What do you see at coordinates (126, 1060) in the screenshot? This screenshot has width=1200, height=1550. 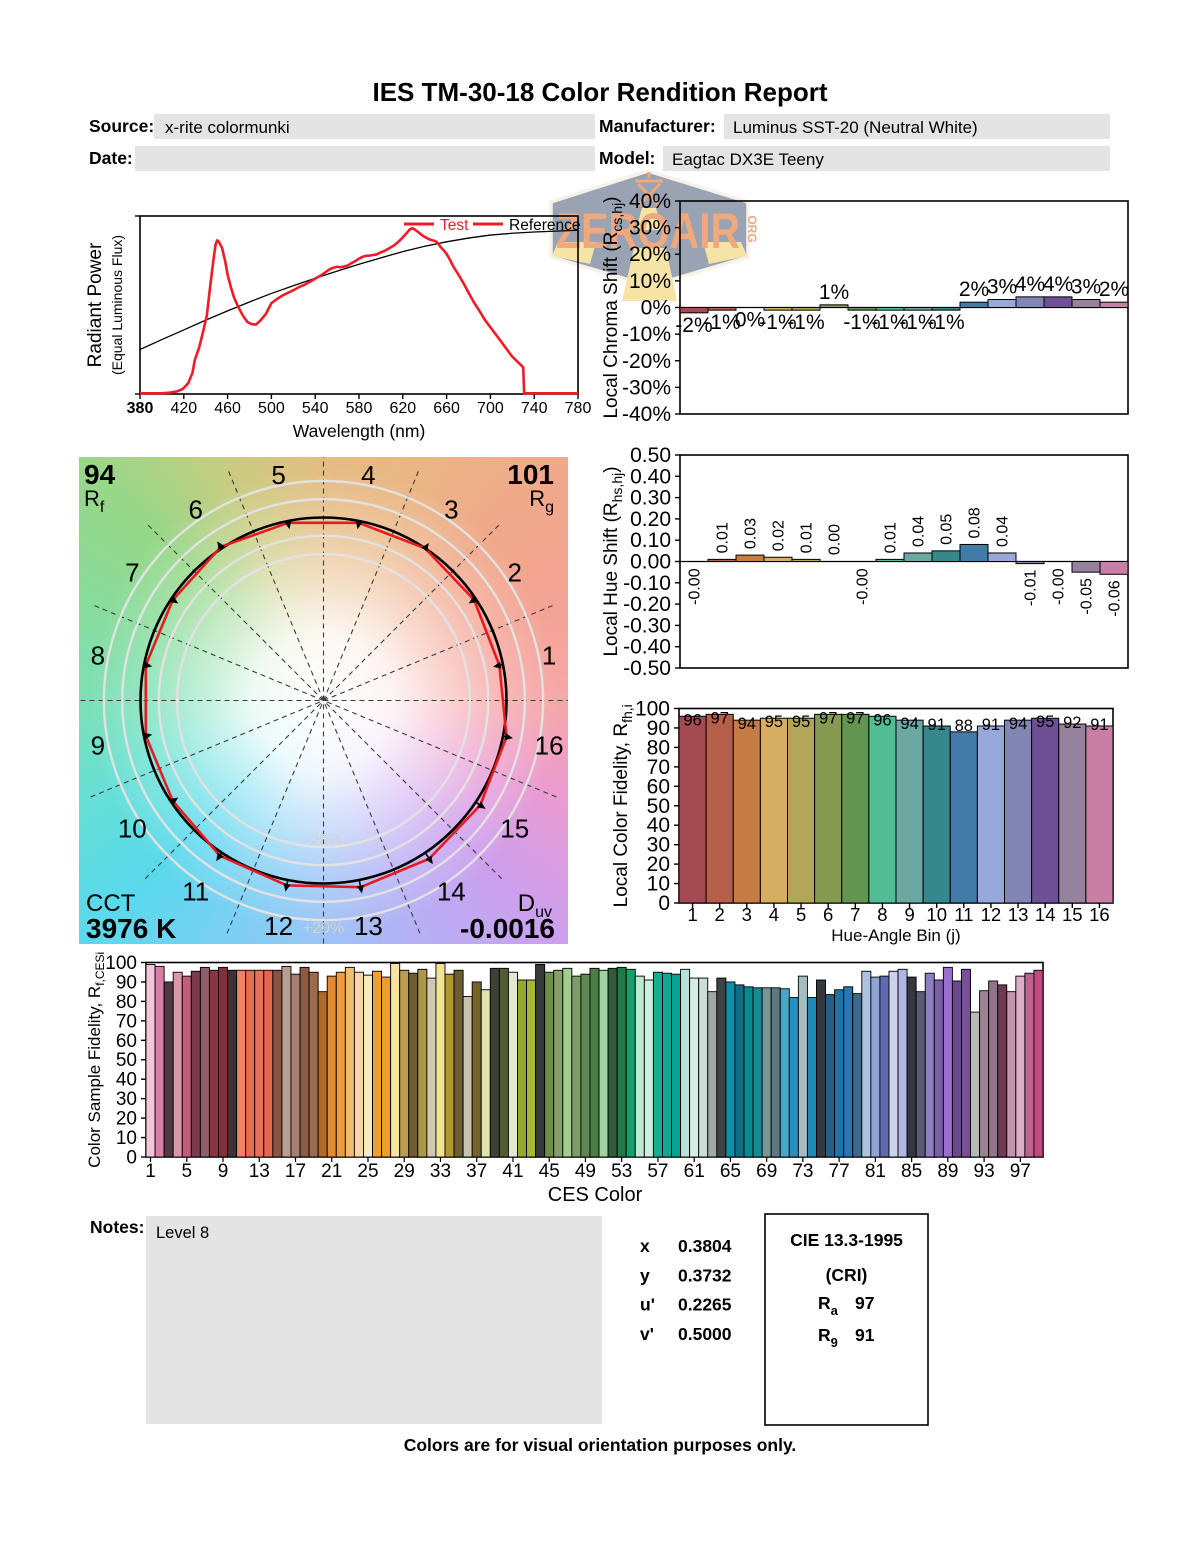 I see `svg-text: 50` at bounding box center [126, 1060].